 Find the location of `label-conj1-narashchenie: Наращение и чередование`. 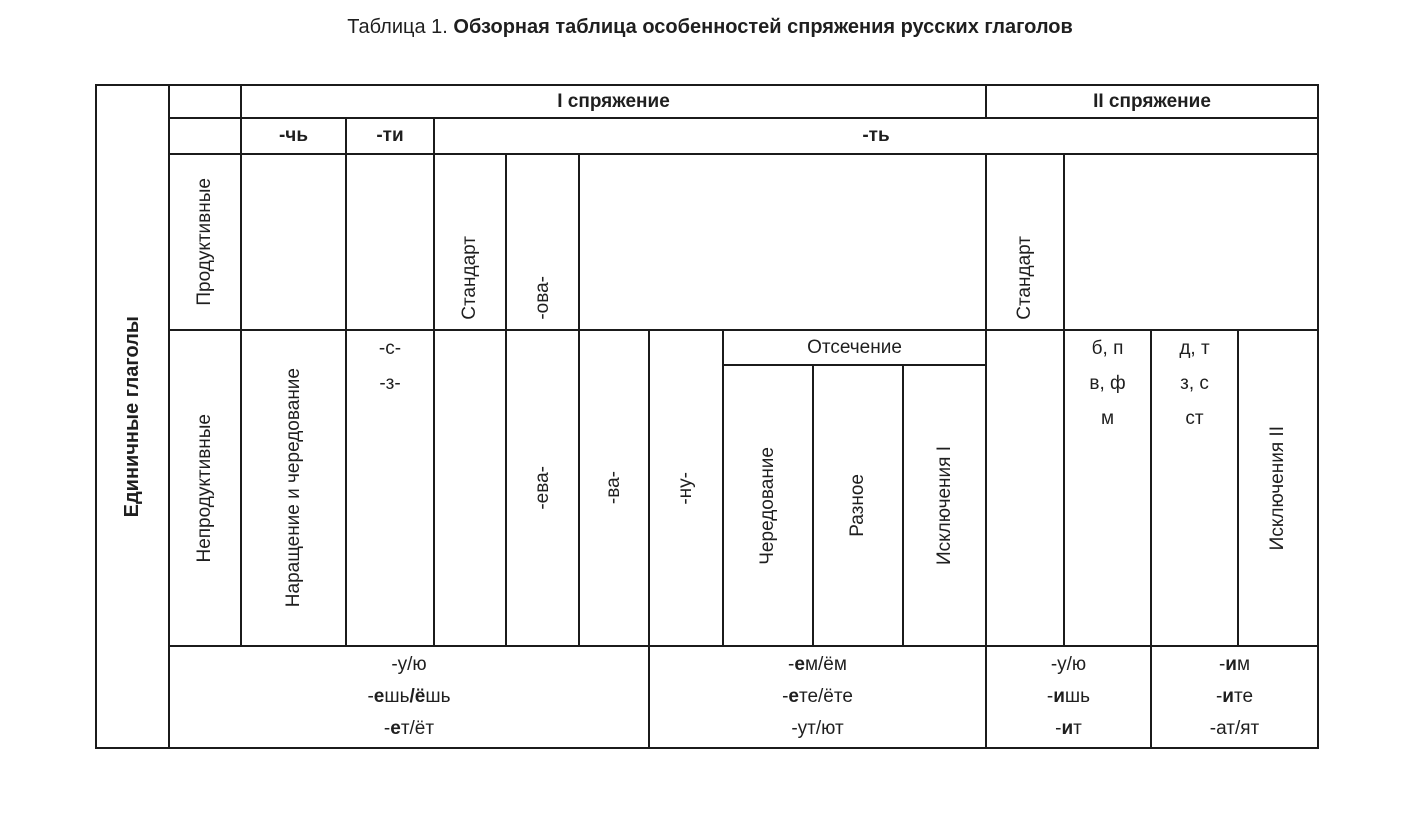

label-conj1-narashchenie: Наращение и чередование is located at coordinates (293, 488).